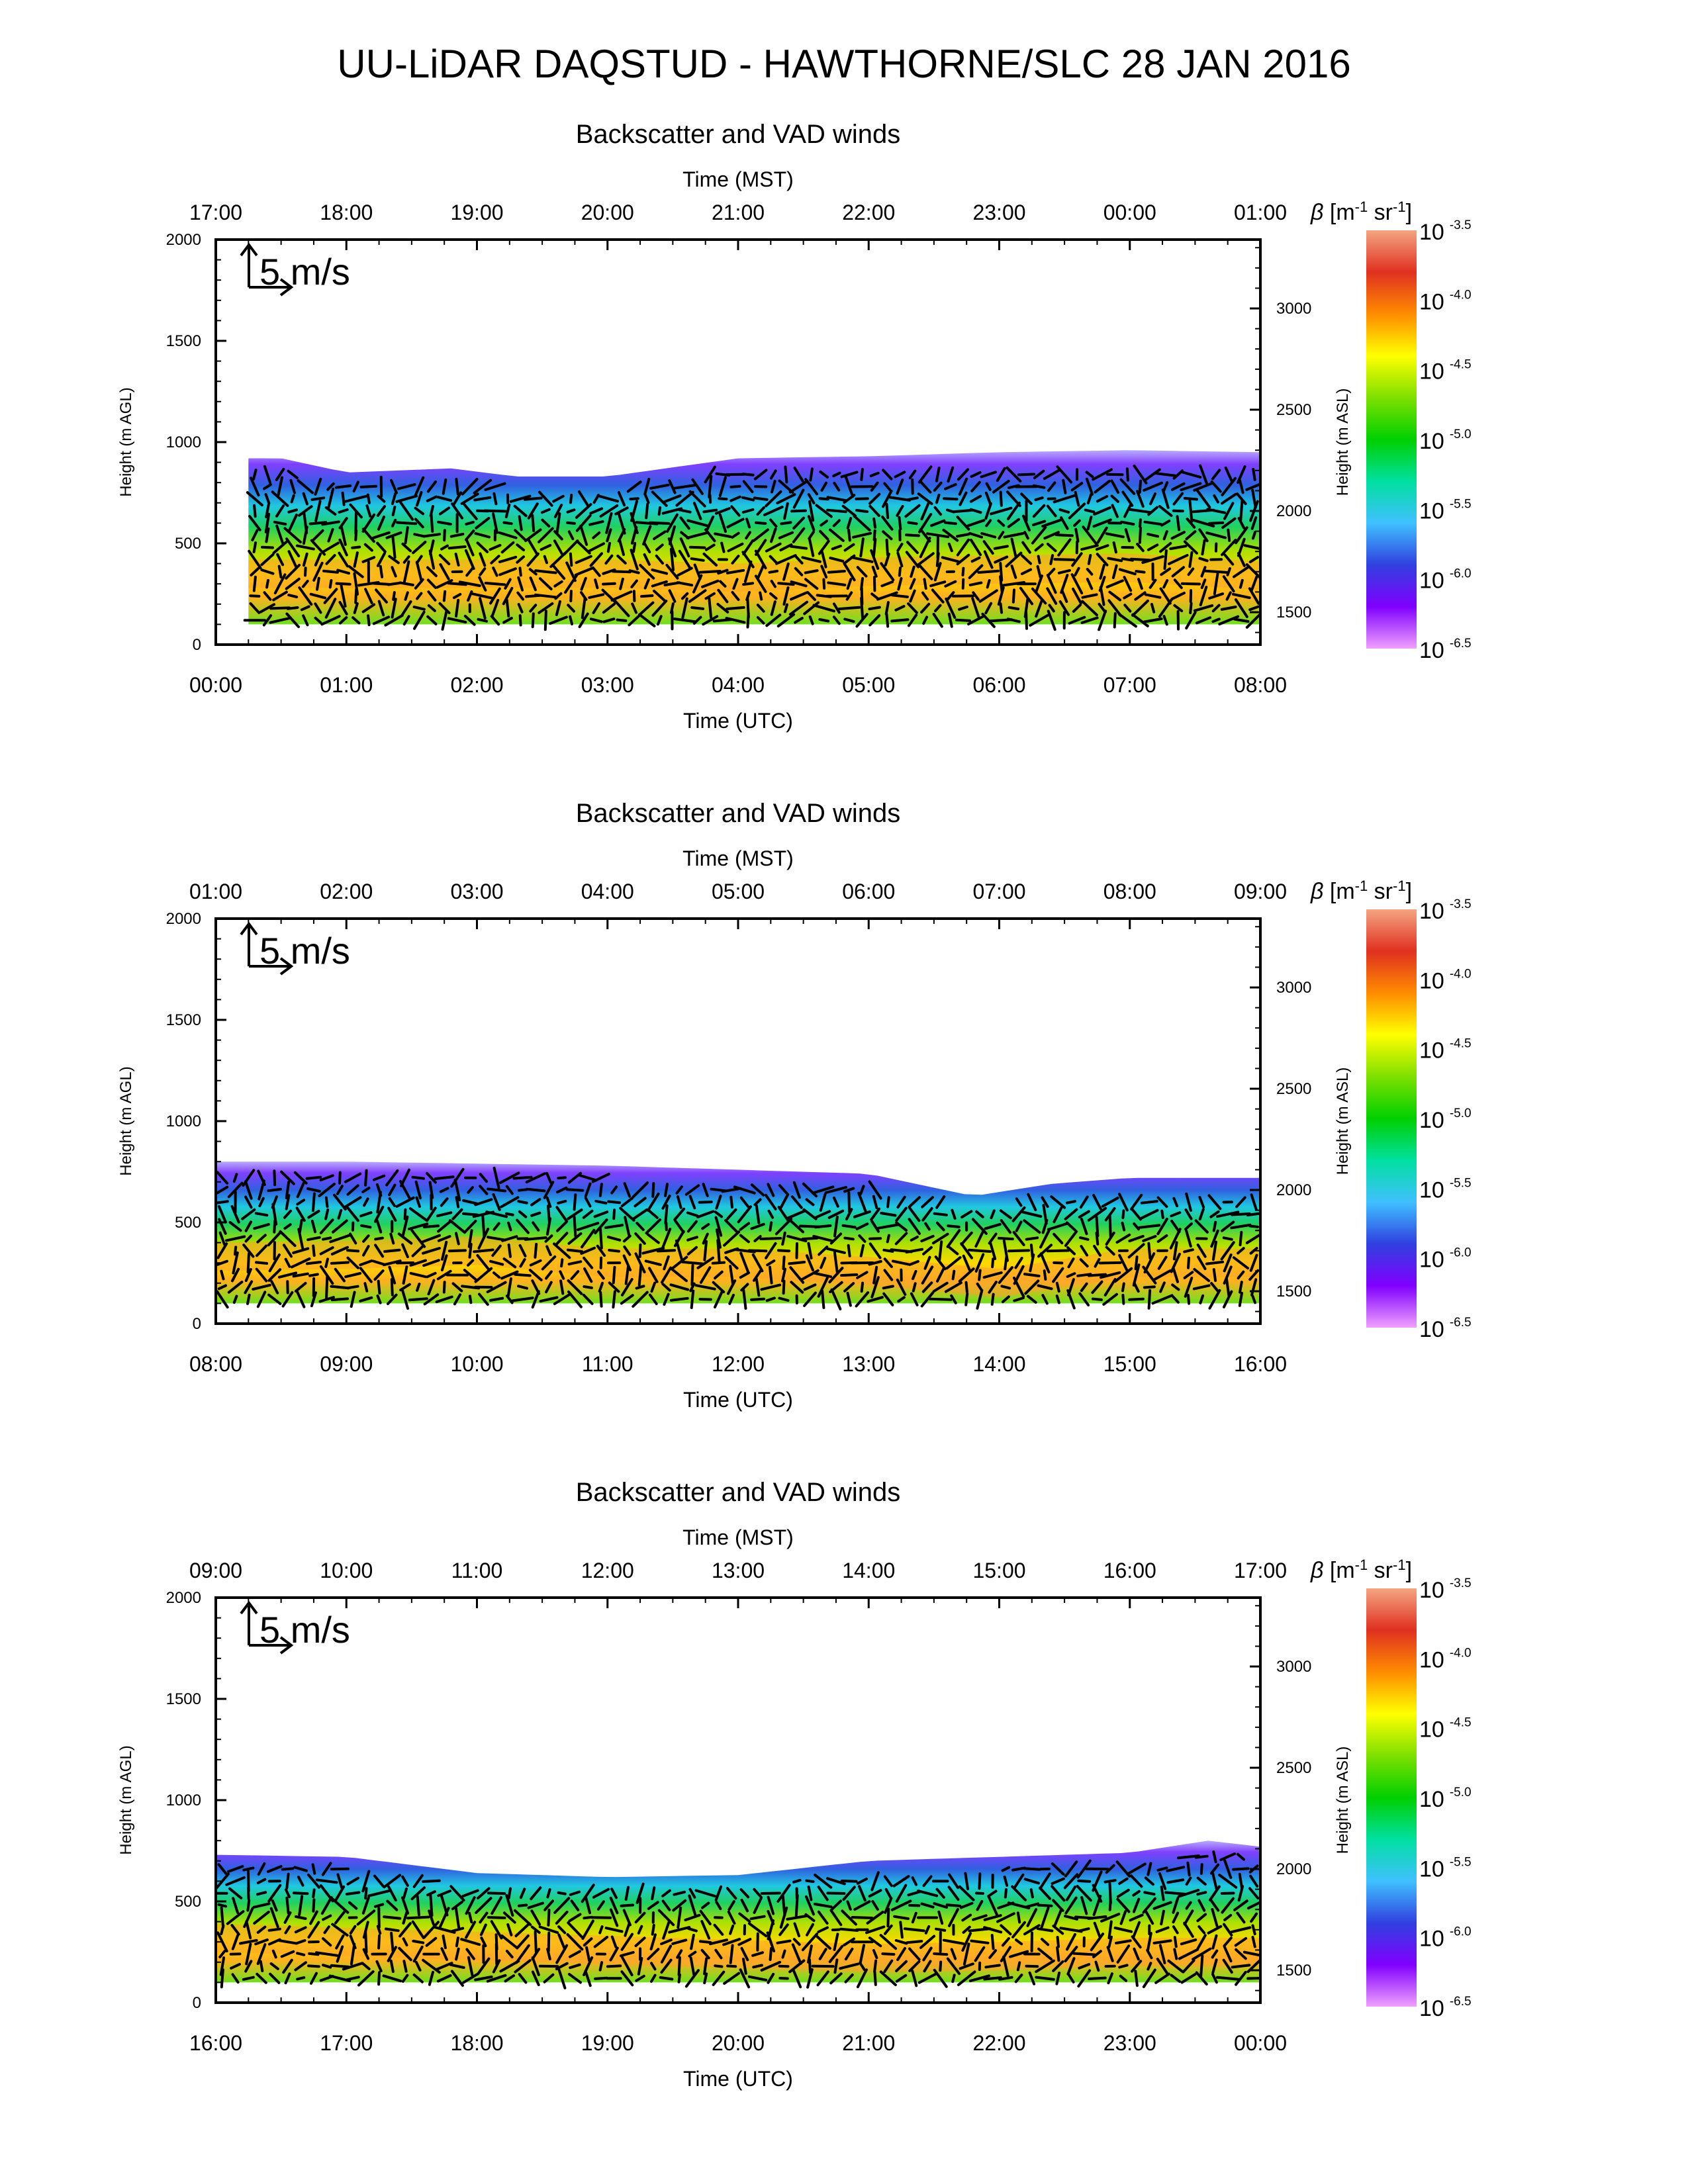 This screenshot has height=2184, width=1688. What do you see at coordinates (738, 1920) in the screenshot?
I see `vad-wind-arrows` at bounding box center [738, 1920].